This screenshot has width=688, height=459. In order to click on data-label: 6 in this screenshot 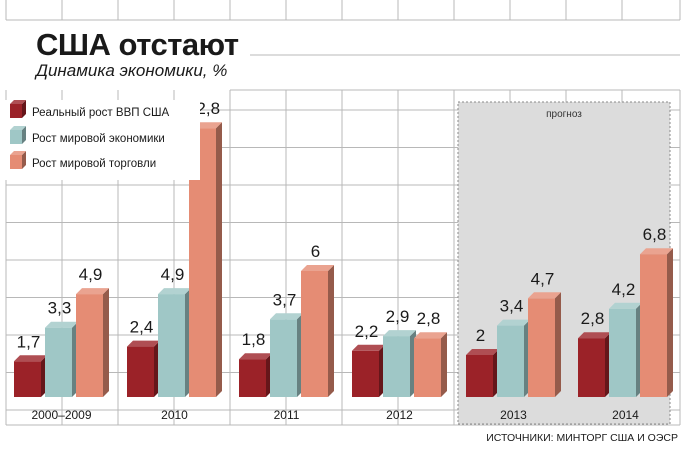, I will do `click(315, 251)`.